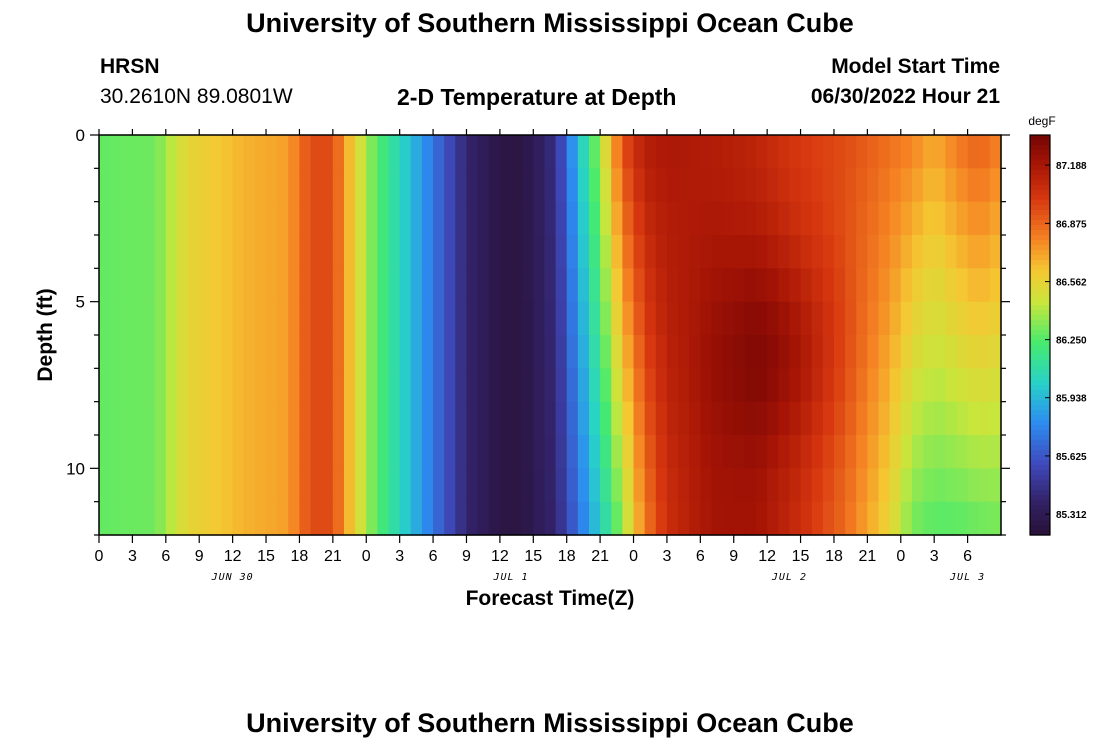 The image size is (1100, 750). Describe the element at coordinates (233, 556) in the screenshot. I see `x-tick-label: 12` at that location.